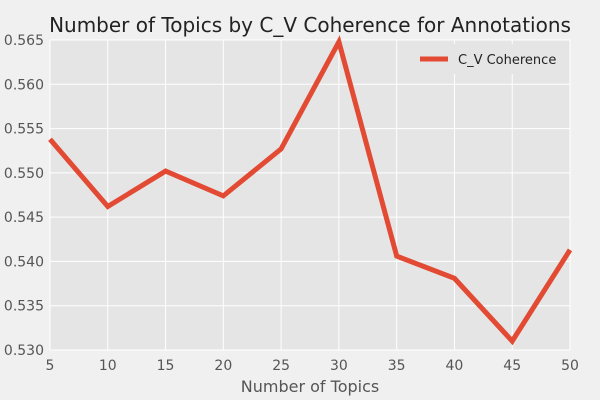  I want to click on x-axis-ticks: 5 10 15 20 25 30 35 40 45 50, so click(312, 366).